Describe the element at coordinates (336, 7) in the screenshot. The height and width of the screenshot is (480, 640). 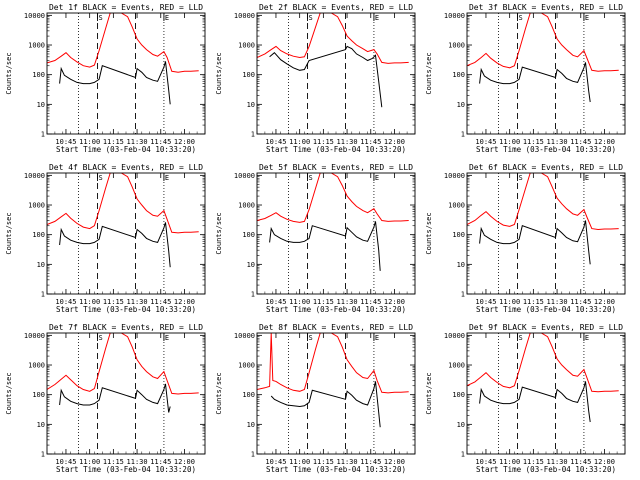
I see `panel-title: Det 2f BLACK = Events, RED = LLD` at that location.